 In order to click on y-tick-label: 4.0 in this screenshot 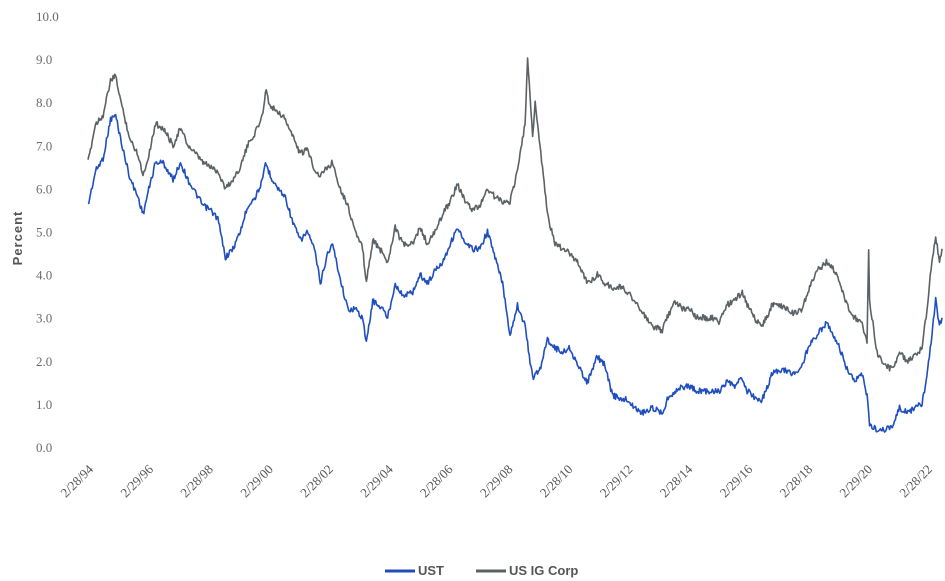, I will do `click(44, 275)`.